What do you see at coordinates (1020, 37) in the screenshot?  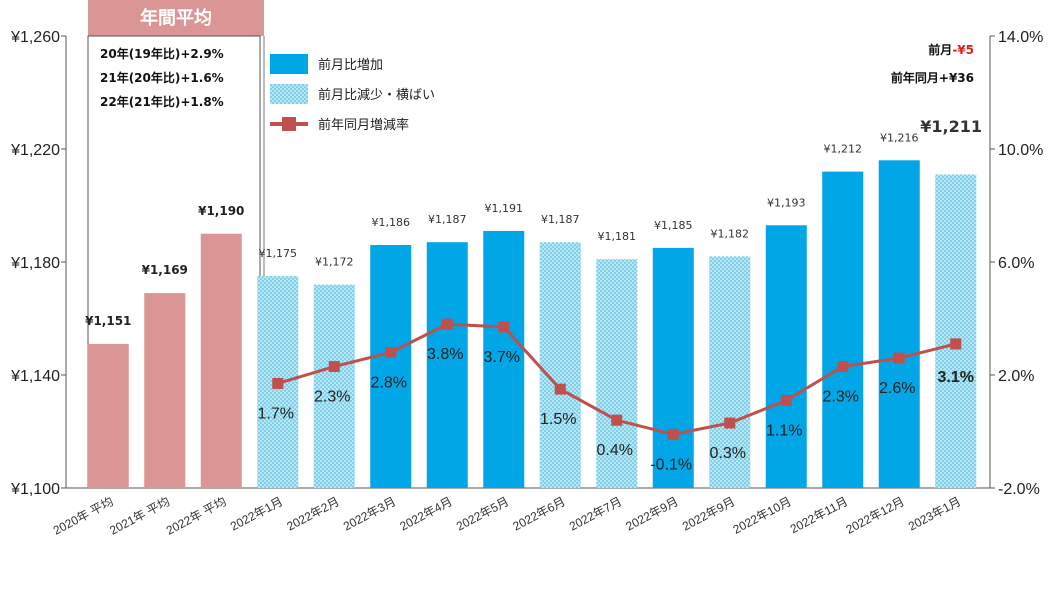 I see `y2-tick-label: 14.0%` at bounding box center [1020, 37].